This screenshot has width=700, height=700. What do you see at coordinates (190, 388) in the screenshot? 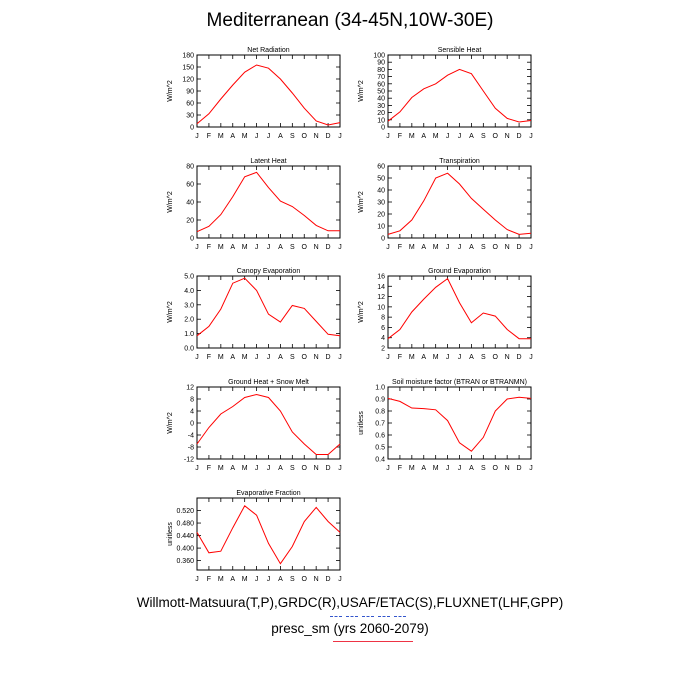
I see `y-tick-label: 12` at bounding box center [190, 388].